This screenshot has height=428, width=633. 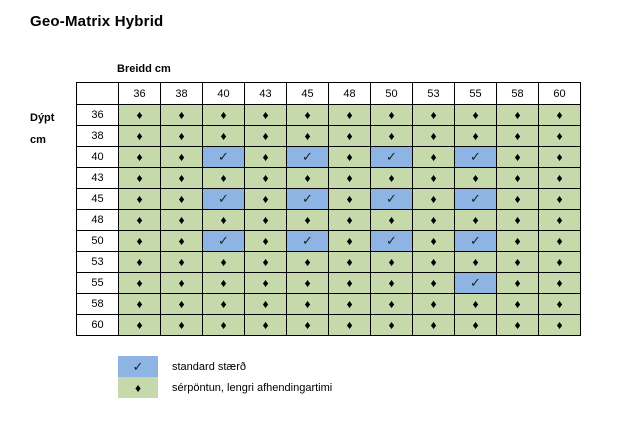 What do you see at coordinates (97, 157) in the screenshot?
I see `row-header-40: 40` at bounding box center [97, 157].